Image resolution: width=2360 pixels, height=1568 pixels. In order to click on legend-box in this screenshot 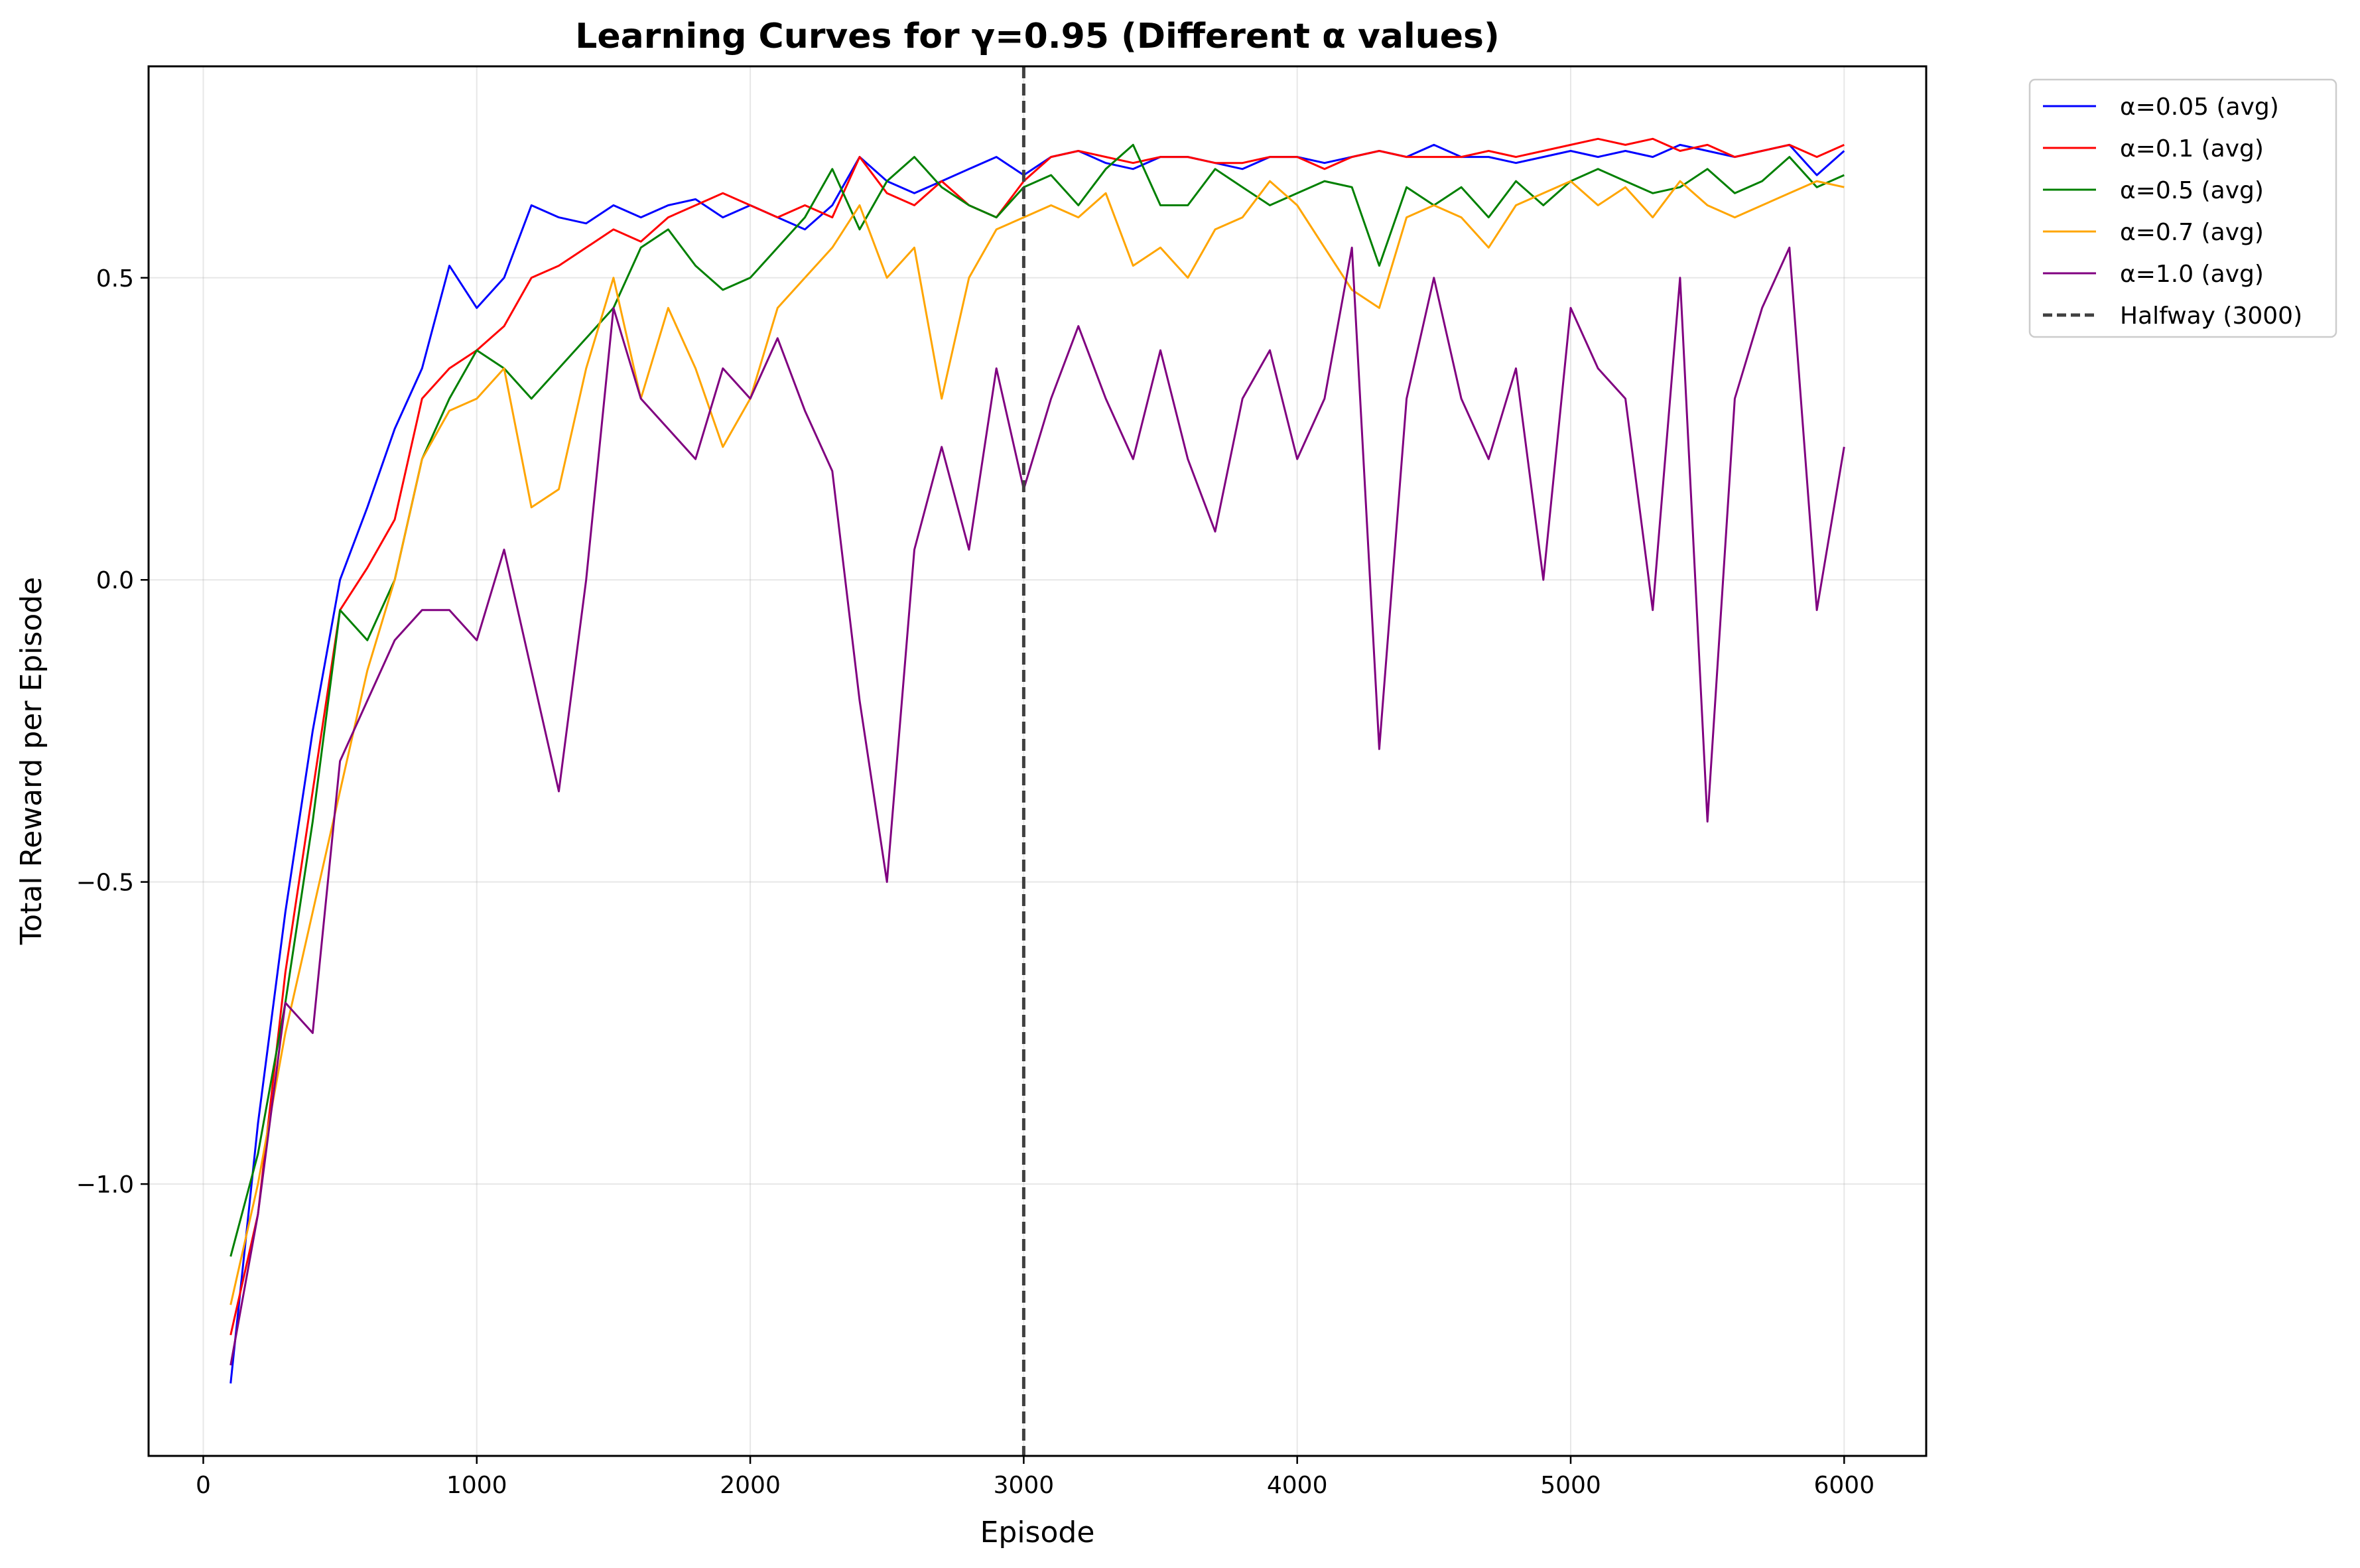, I will do `click(2182, 208)`.